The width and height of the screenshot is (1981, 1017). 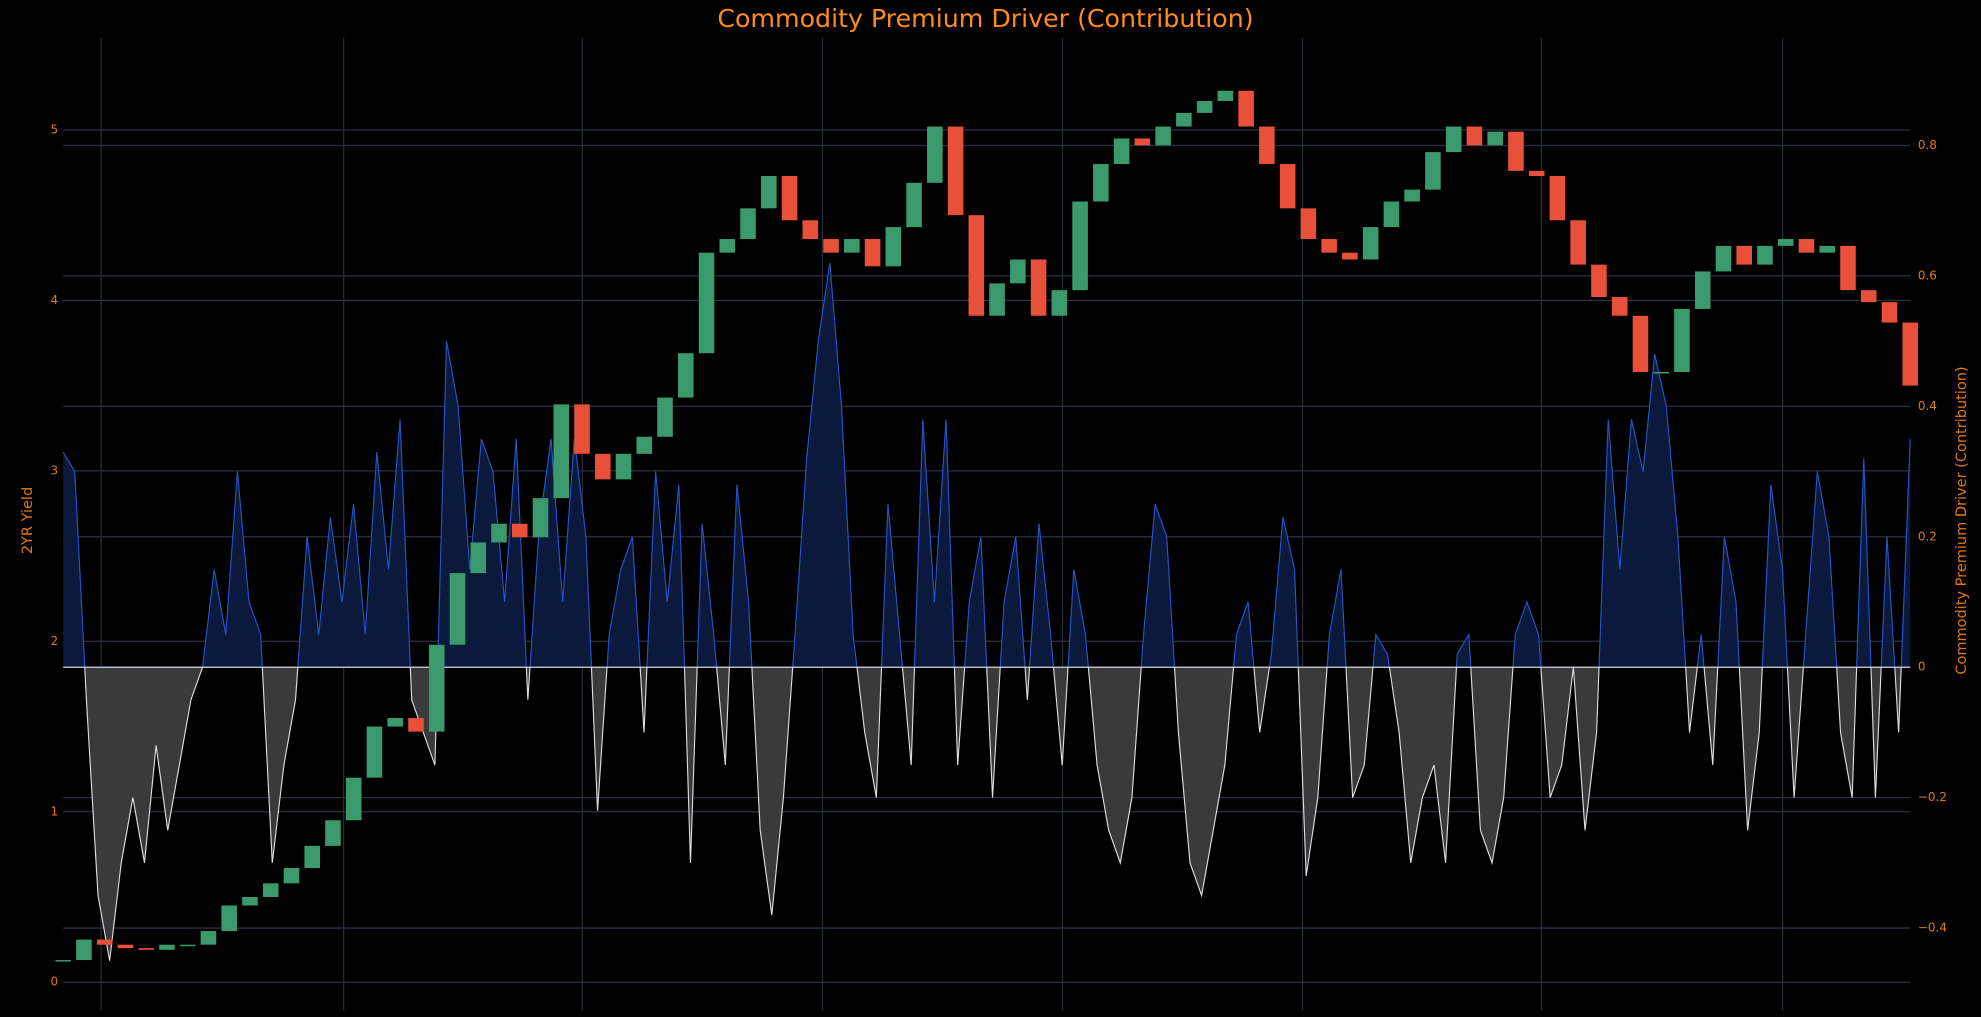 I want to click on y2-axis-label: Commodity Premium Driver (Contribution), so click(x=1962, y=520).